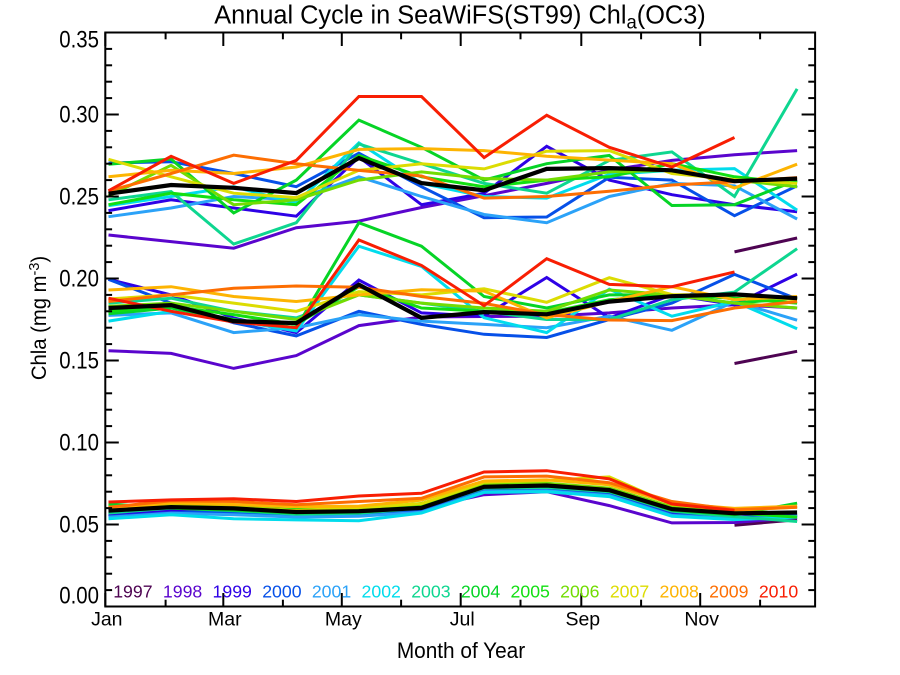 The image size is (900, 675). I want to click on svg-text: May, so click(343, 619).